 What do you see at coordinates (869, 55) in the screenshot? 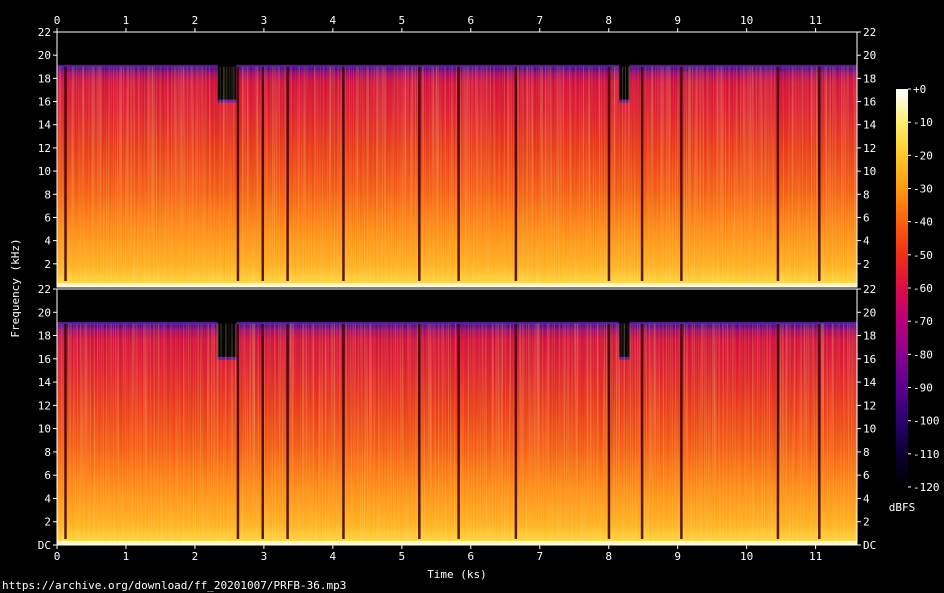
I see `y-tick-label-right: 20` at bounding box center [869, 55].